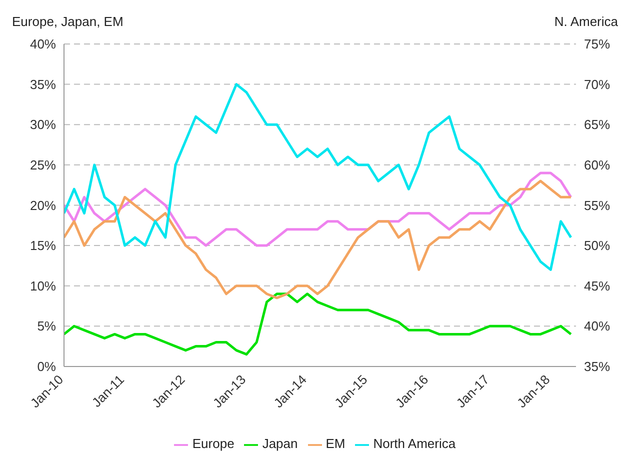 The width and height of the screenshot is (640, 464). What do you see at coordinates (46, 326) in the screenshot?
I see `y-tick-label: 5%` at bounding box center [46, 326].